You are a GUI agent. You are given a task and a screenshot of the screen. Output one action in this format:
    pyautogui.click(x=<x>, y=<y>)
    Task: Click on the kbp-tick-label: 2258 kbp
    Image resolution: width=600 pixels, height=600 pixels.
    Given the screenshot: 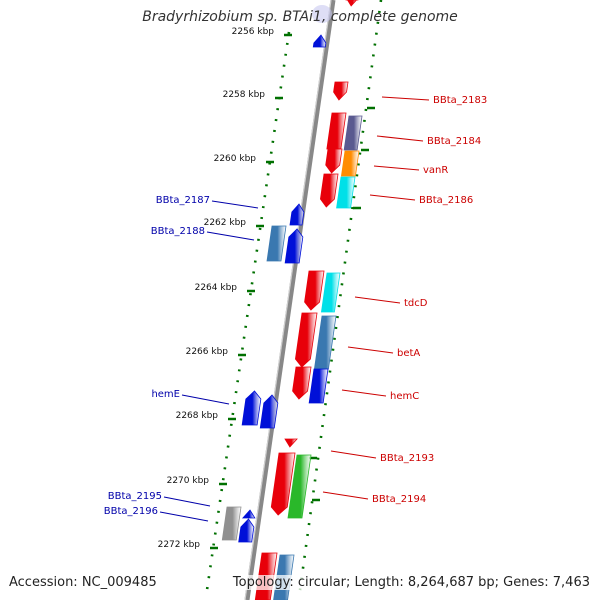 What is the action you would take?
    pyautogui.click(x=244, y=95)
    